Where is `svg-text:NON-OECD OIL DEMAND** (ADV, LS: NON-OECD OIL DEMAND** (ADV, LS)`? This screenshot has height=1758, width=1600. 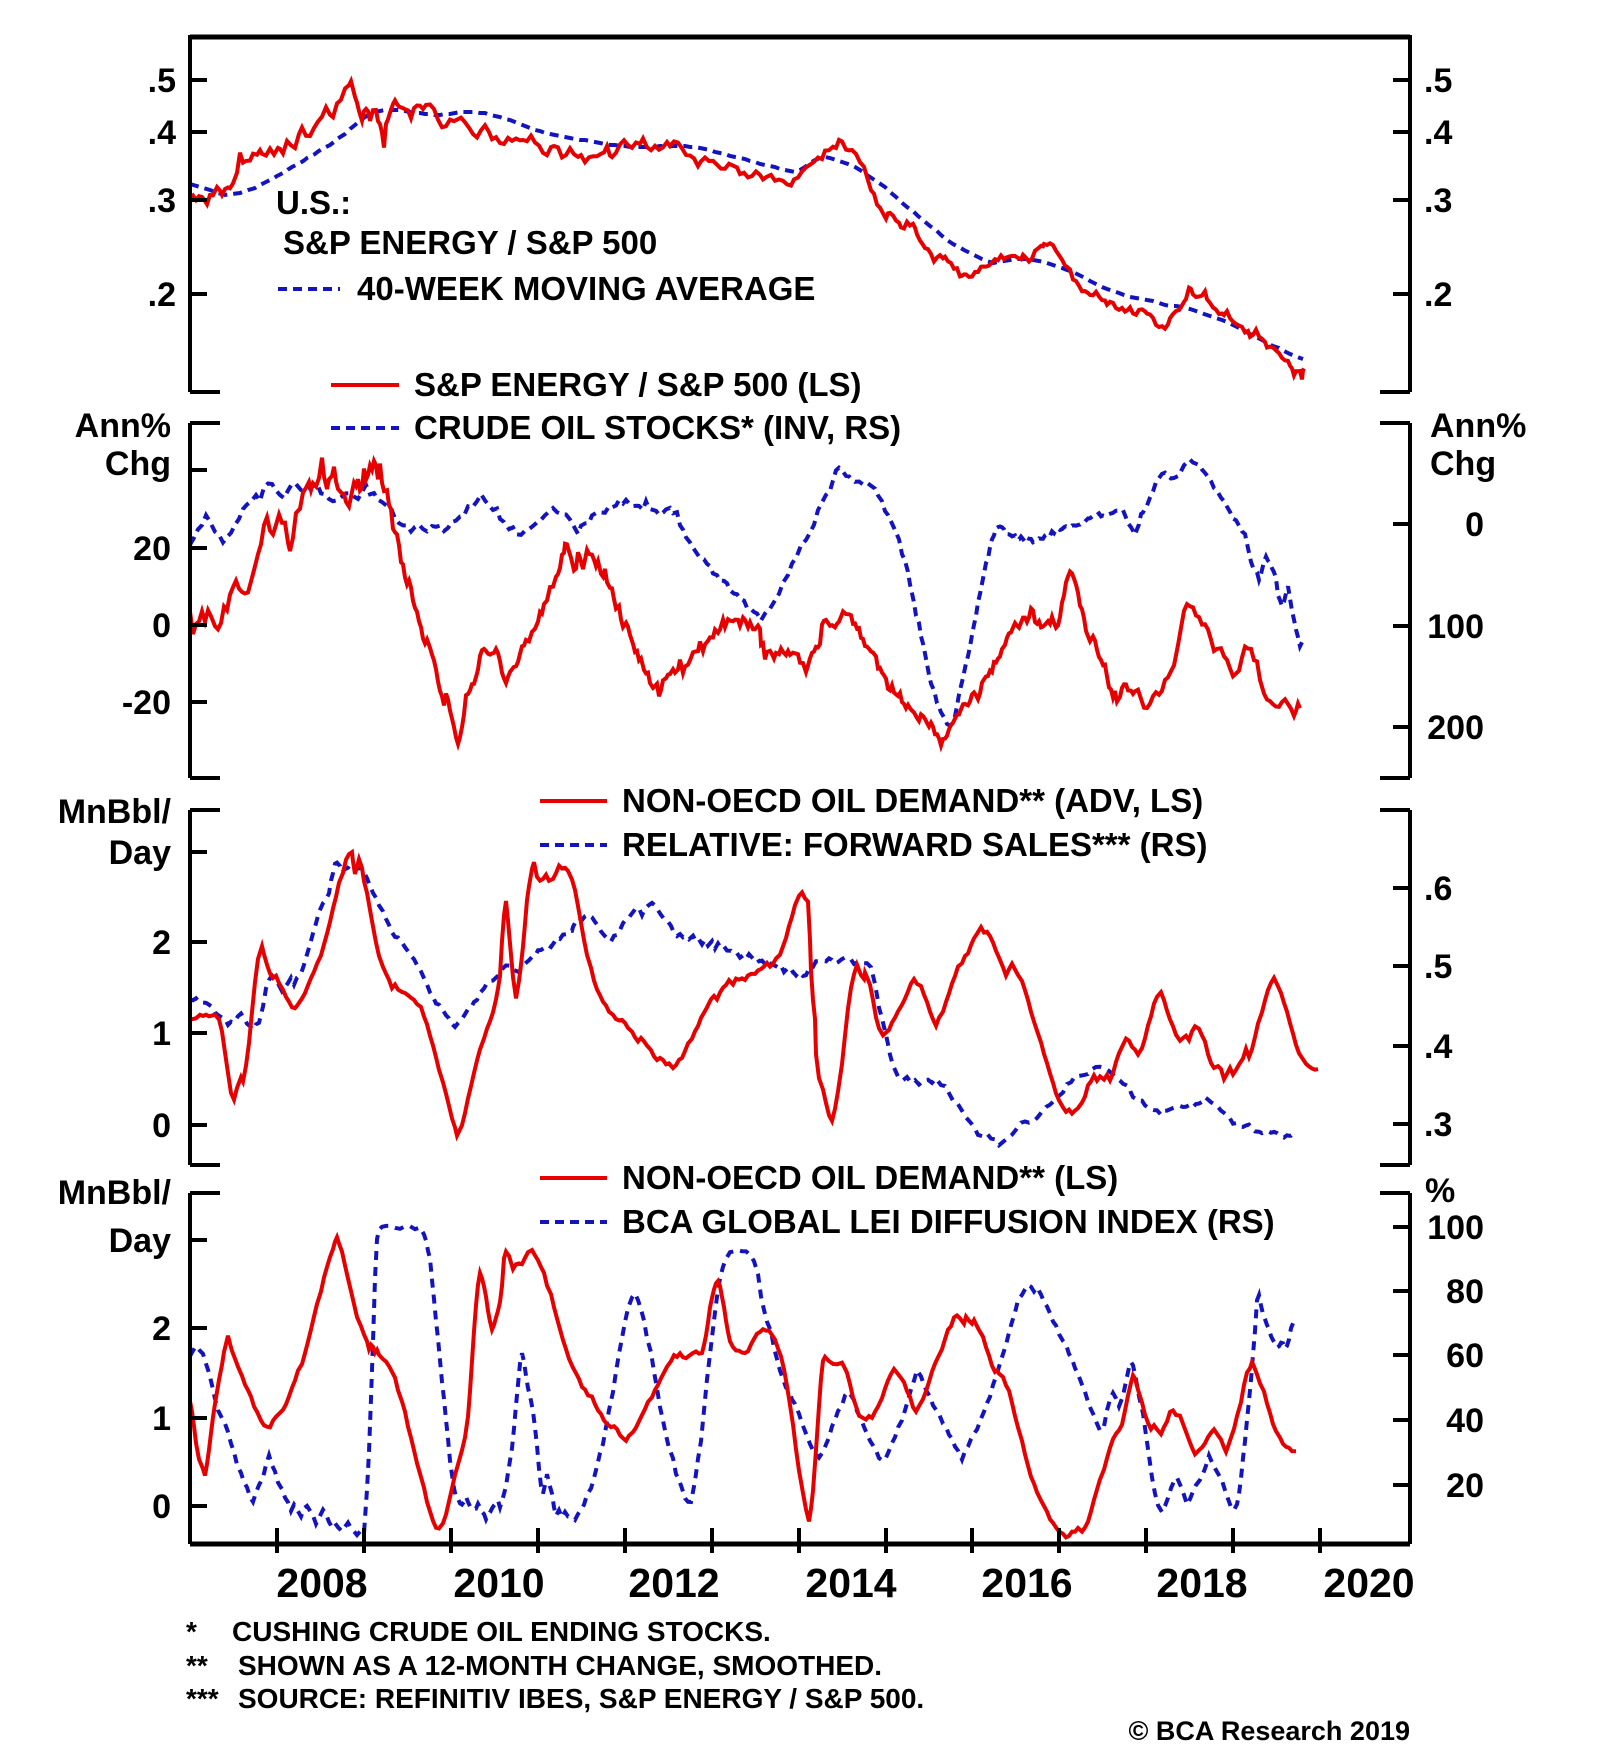
svg-text:NON-OECD OIL DEMAND** (ADV, LS: NON-OECD OIL DEMAND** (ADV, LS) is located at coordinates (912, 800).